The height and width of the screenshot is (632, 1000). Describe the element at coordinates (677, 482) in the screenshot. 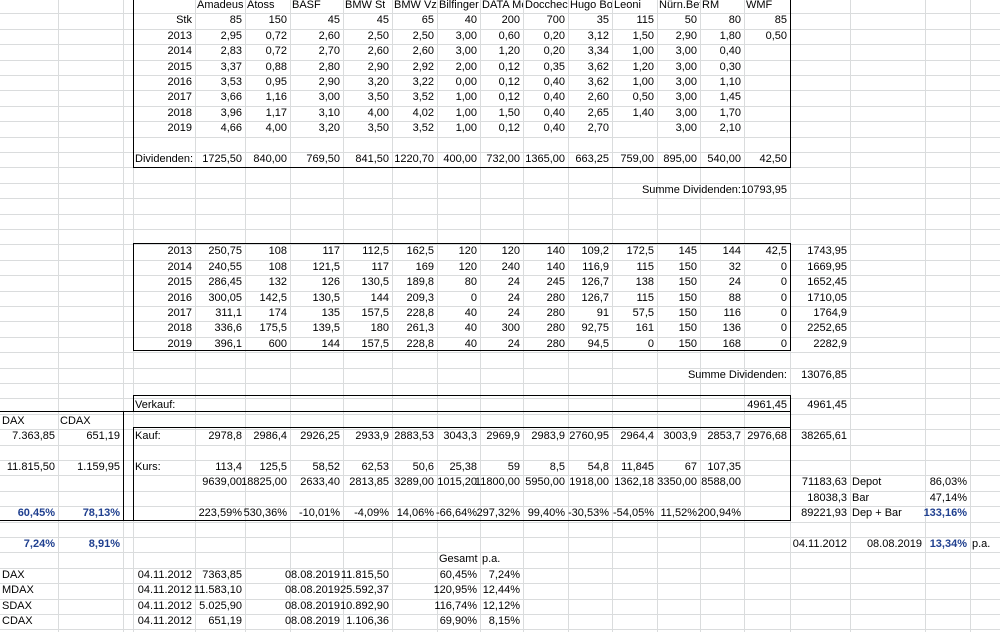

I see `cell: 3350,00` at that location.